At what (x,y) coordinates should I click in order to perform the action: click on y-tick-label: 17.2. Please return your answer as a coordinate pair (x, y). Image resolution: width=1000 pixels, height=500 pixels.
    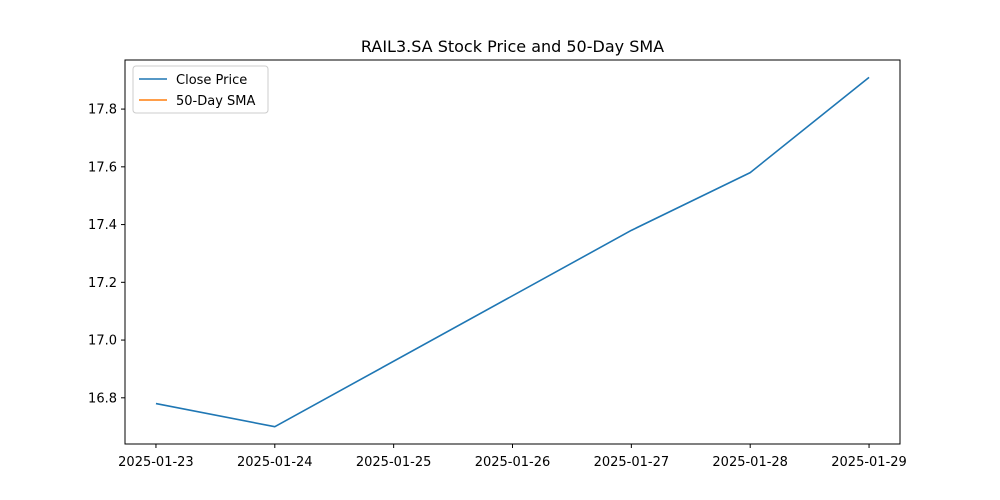
    Looking at the image, I should click on (102, 283).